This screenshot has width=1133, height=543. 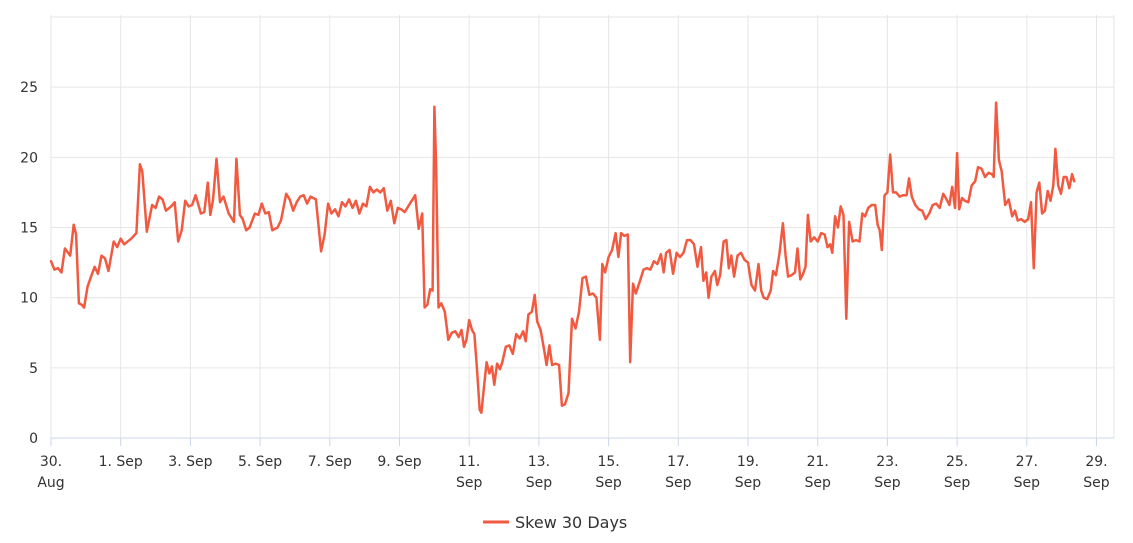 What do you see at coordinates (33, 369) in the screenshot?
I see `y-tick-label: 5` at bounding box center [33, 369].